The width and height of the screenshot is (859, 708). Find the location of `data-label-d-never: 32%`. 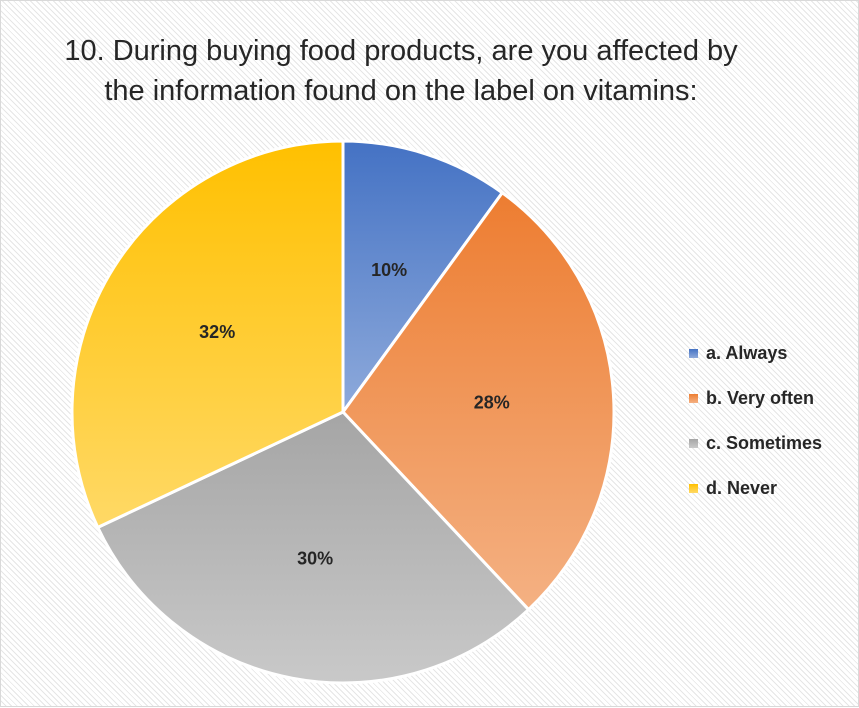

data-label-d-never: 32% is located at coordinates (217, 332).